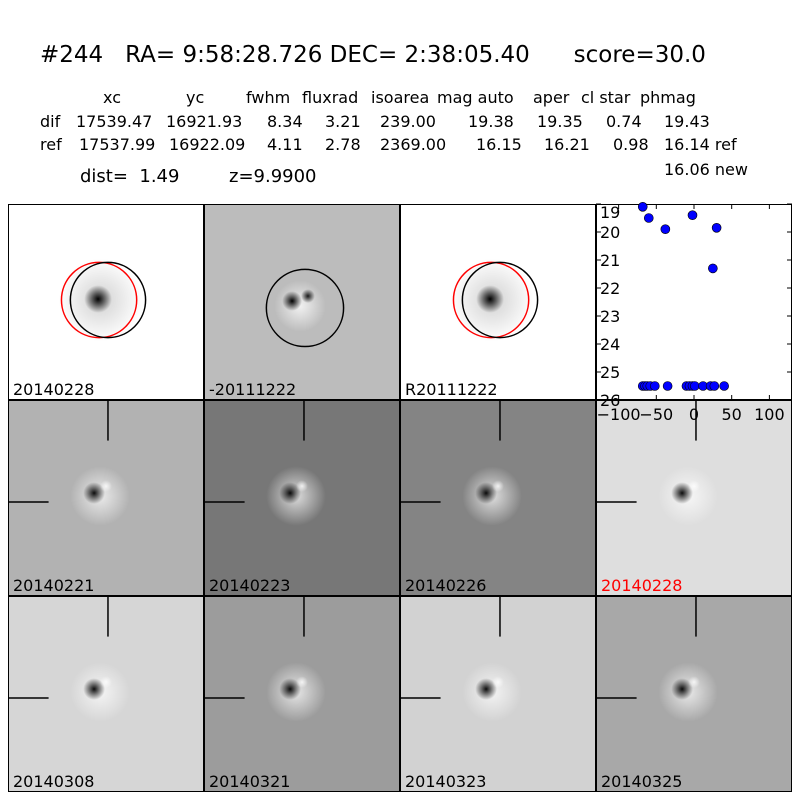 Image resolution: width=800 pixels, height=800 pixels. What do you see at coordinates (656, 414) in the screenshot?
I see `x-tick-label: −50` at bounding box center [656, 414].